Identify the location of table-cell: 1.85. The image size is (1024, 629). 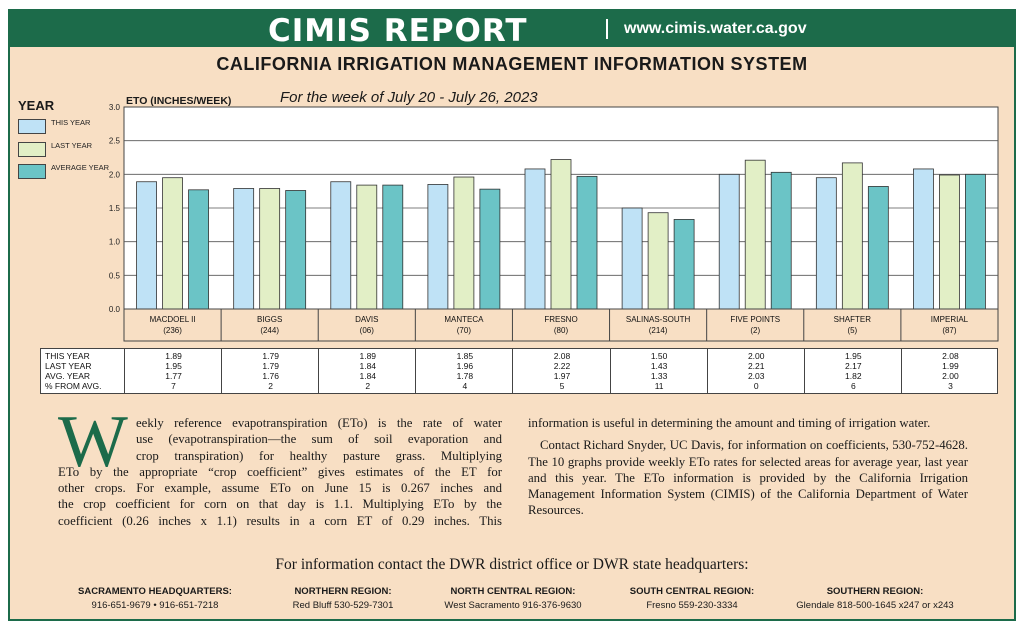
(465, 356).